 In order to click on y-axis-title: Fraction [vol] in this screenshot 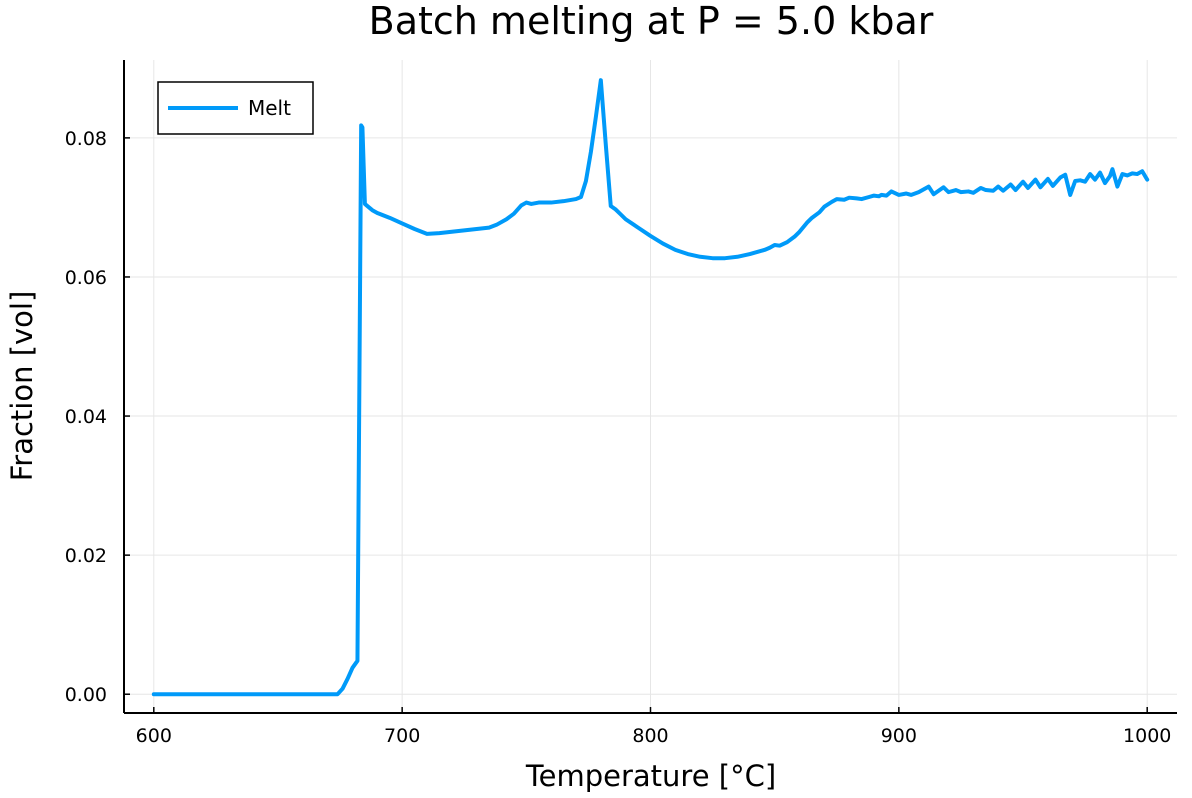, I will do `click(22, 386)`.